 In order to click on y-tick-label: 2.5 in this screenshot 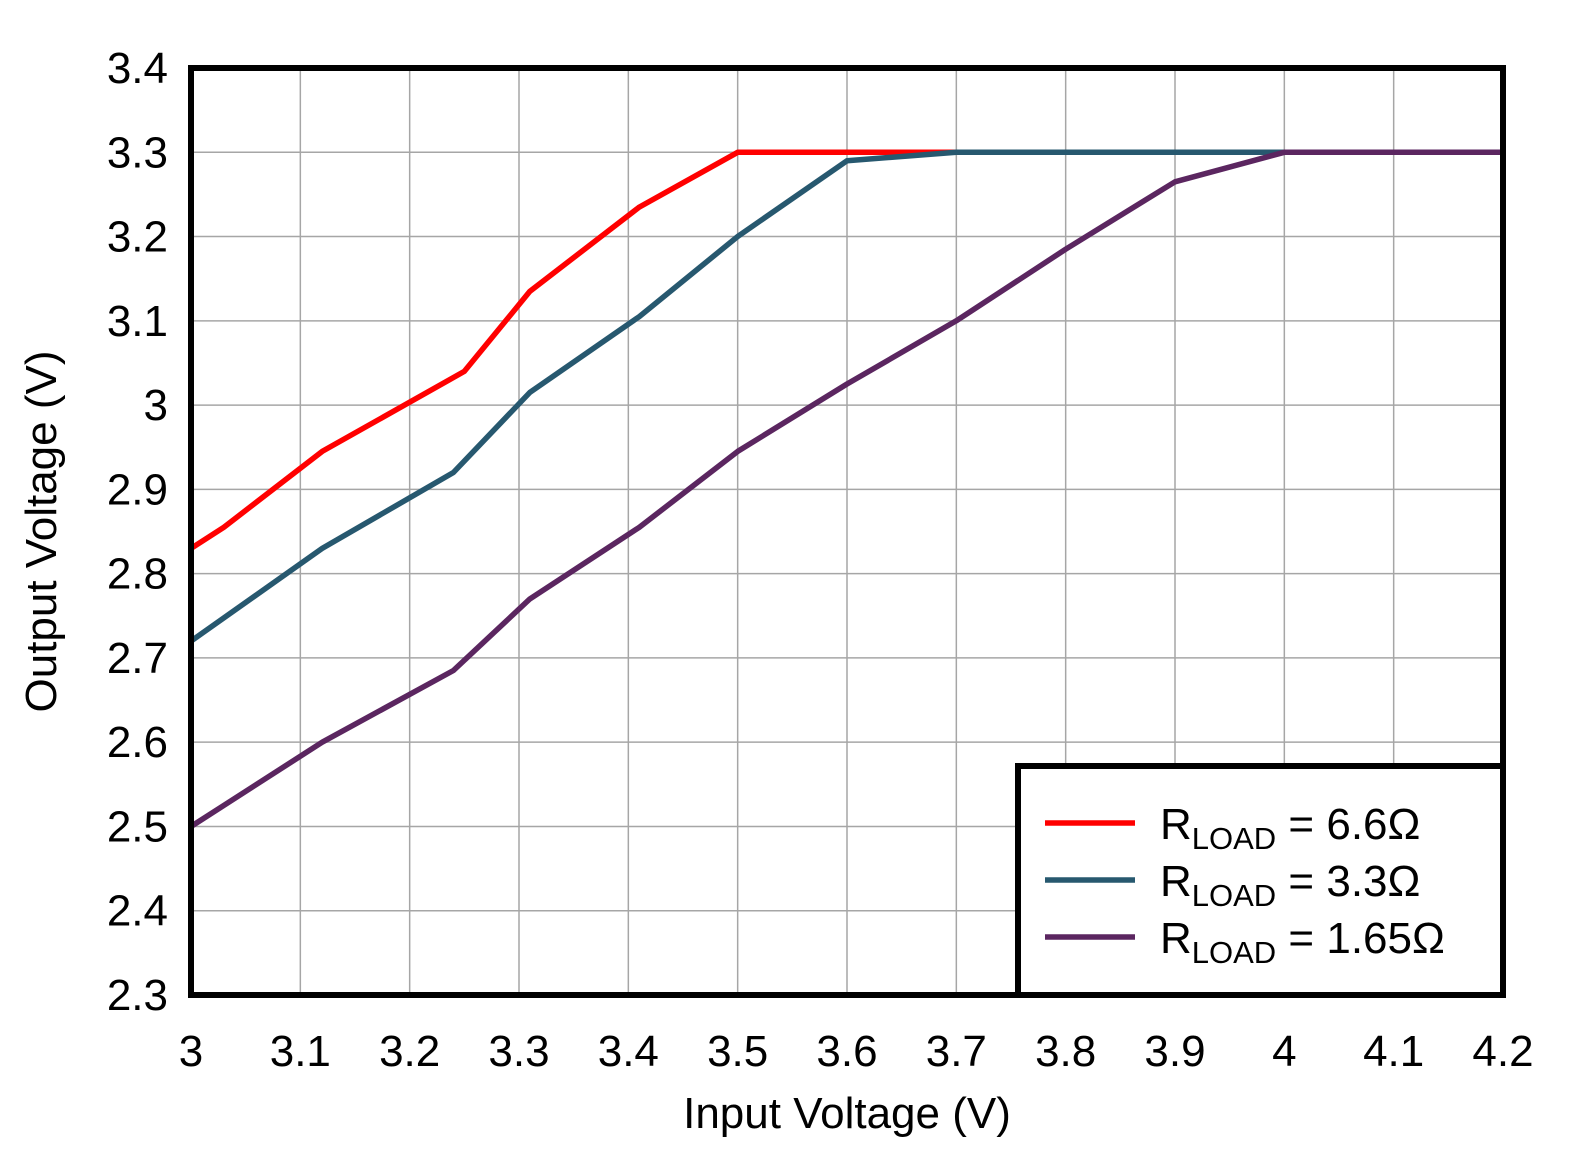, I will do `click(137, 826)`.